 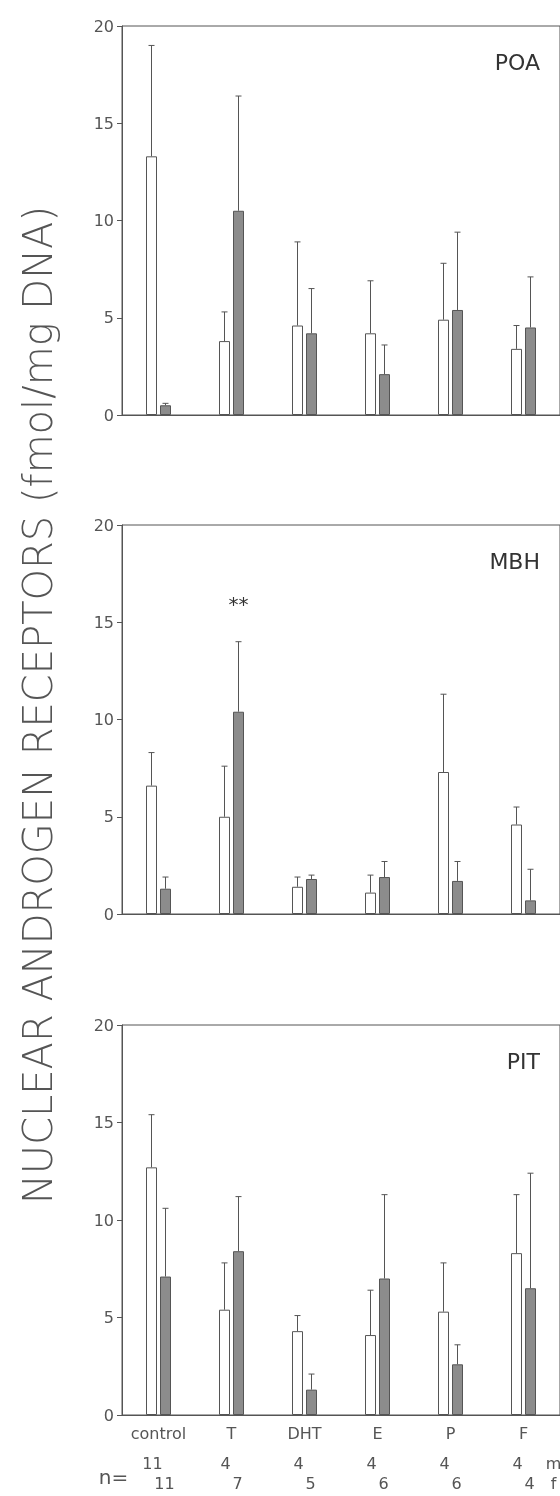 I want to click on text: 5, so click(x=310, y=1483).